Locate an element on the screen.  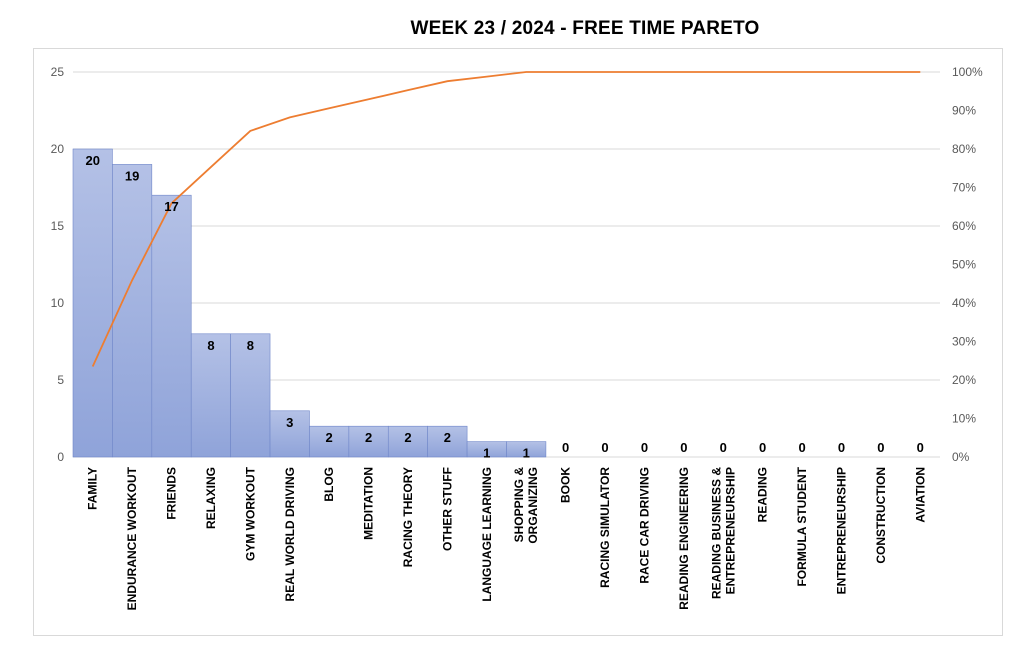
category-label-line: REAL WORLD DRIVING is located at coordinates (290, 534).